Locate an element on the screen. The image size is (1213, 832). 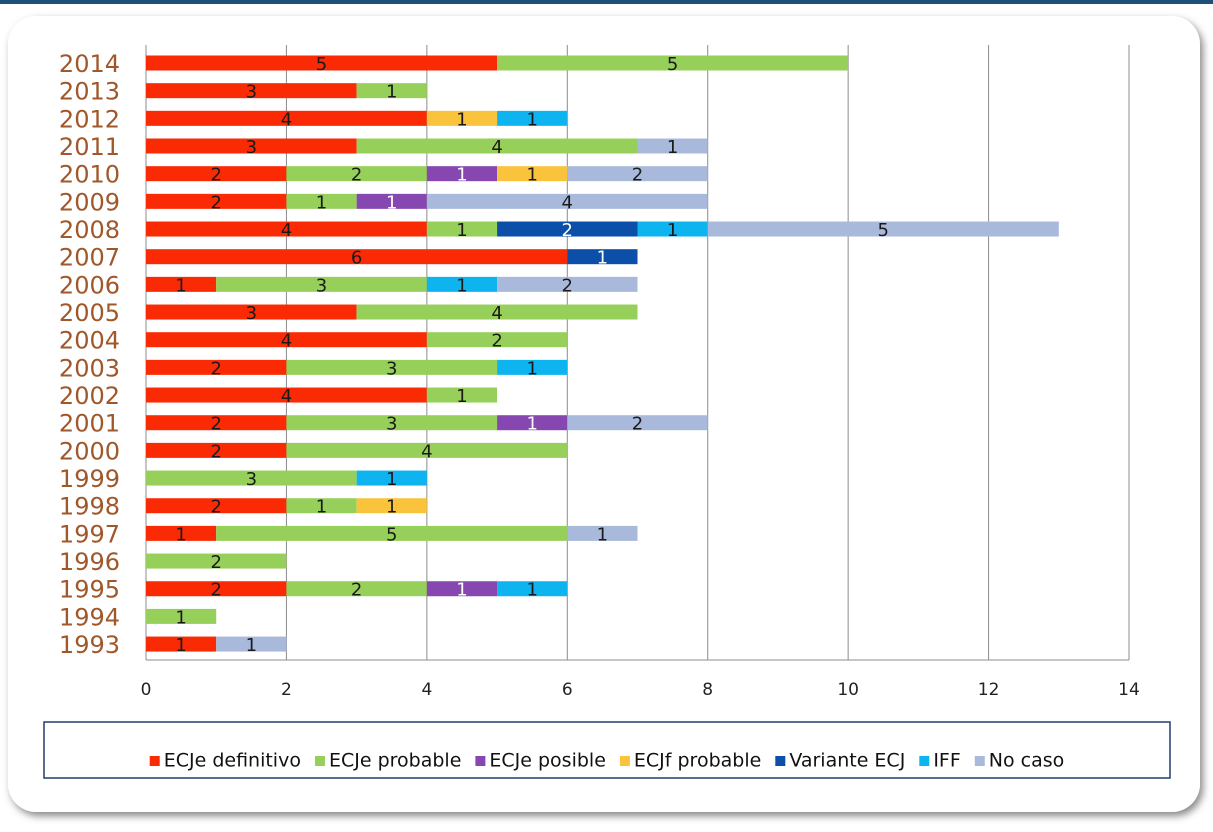
y-tick-label: 2004 is located at coordinates (89, 341).